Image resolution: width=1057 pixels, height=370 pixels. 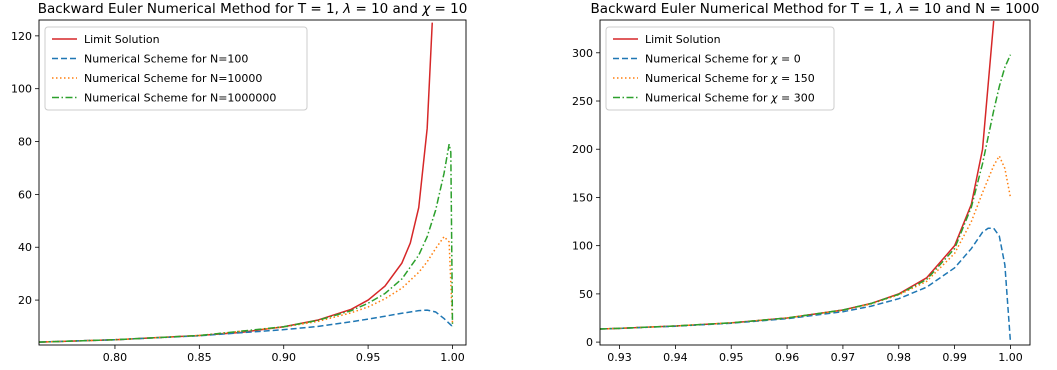 I want to click on y-tick-label: 80, so click(x=25, y=142).